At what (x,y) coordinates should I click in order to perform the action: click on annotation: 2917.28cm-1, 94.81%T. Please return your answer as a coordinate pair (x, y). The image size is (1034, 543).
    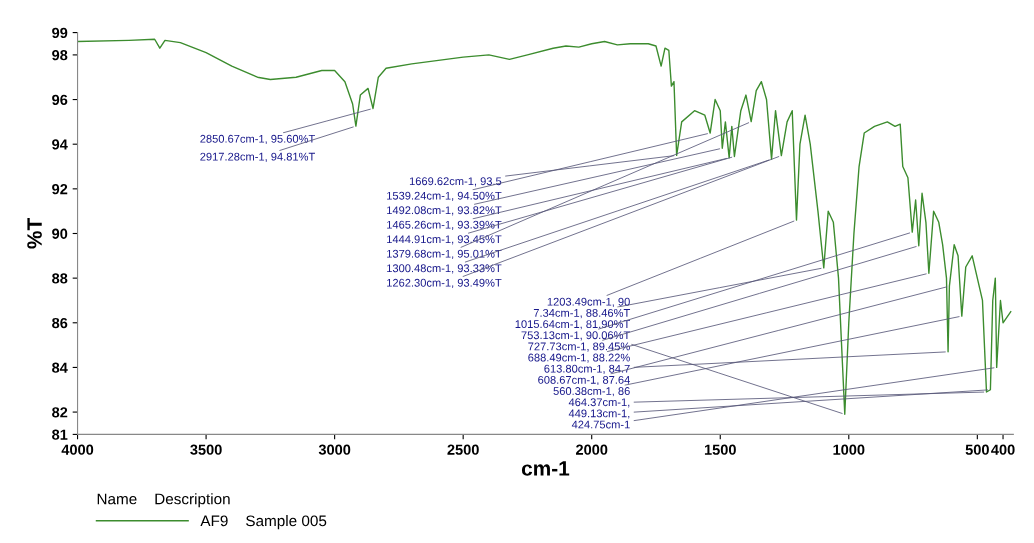
    Looking at the image, I should click on (258, 157).